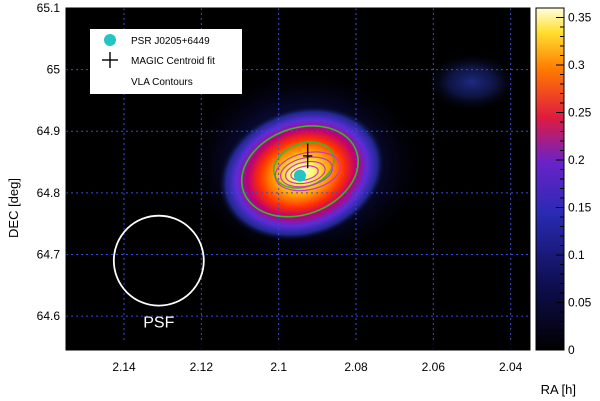  Describe the element at coordinates (580, 113) in the screenshot. I see `colorbar-tick-label: 0.25` at that location.